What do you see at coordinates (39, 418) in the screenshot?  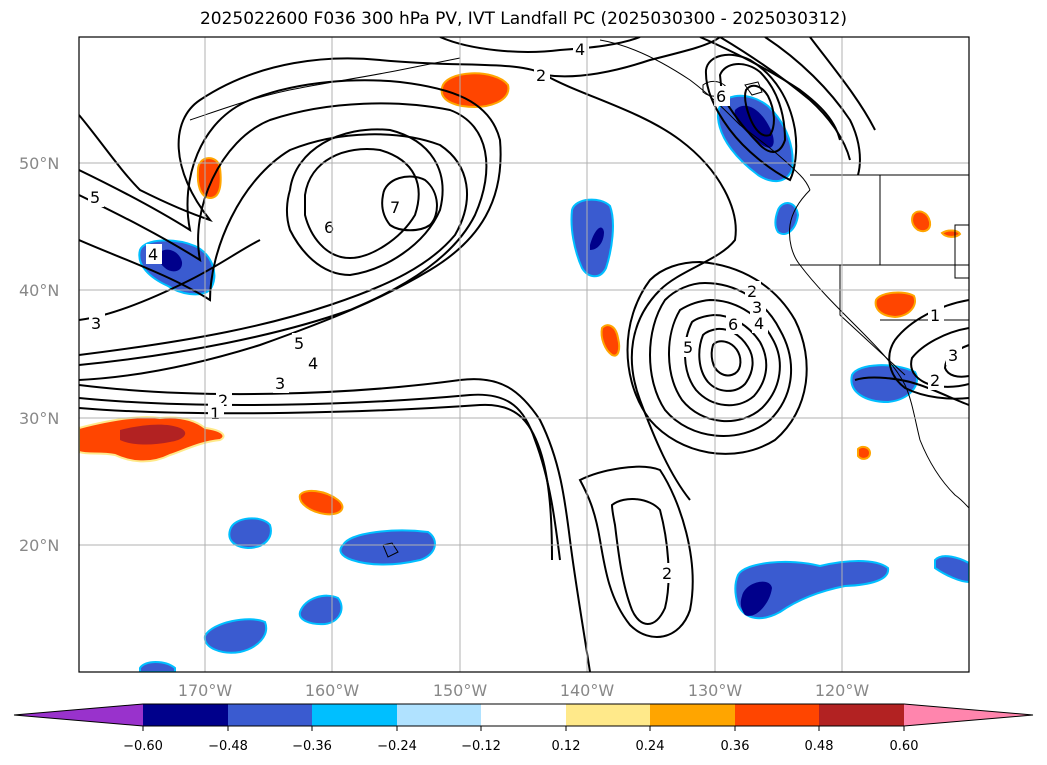 I see `lat-label: 30°N` at bounding box center [39, 418].